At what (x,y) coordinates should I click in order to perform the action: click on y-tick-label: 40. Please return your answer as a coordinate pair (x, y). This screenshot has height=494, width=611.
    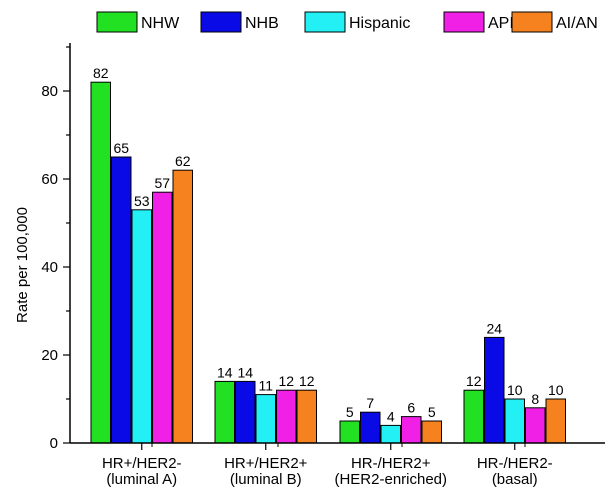
    Looking at the image, I should click on (49, 267).